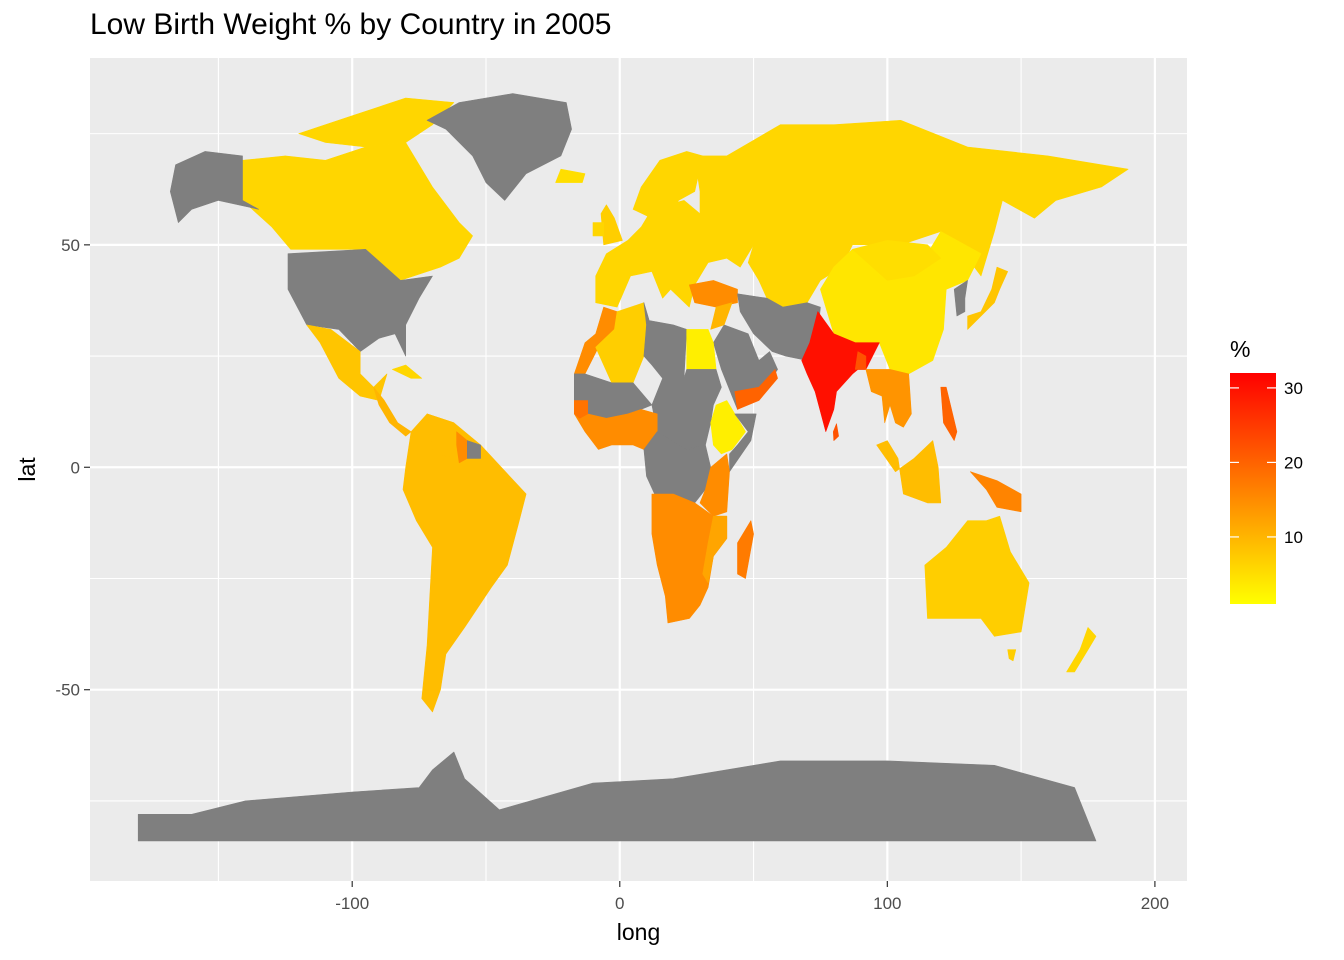 Image resolution: width=1344 pixels, height=960 pixels. I want to click on region-egypt, so click(701, 349).